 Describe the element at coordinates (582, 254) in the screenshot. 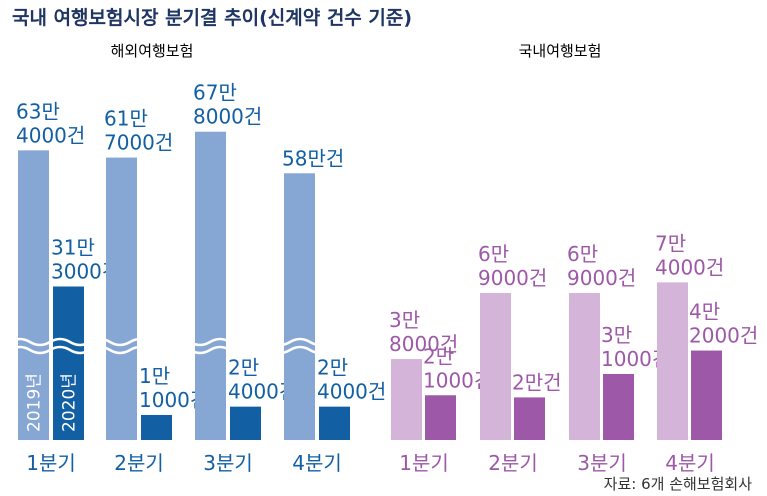

I see `value-label-domestic-2019-q3: 6만` at that location.